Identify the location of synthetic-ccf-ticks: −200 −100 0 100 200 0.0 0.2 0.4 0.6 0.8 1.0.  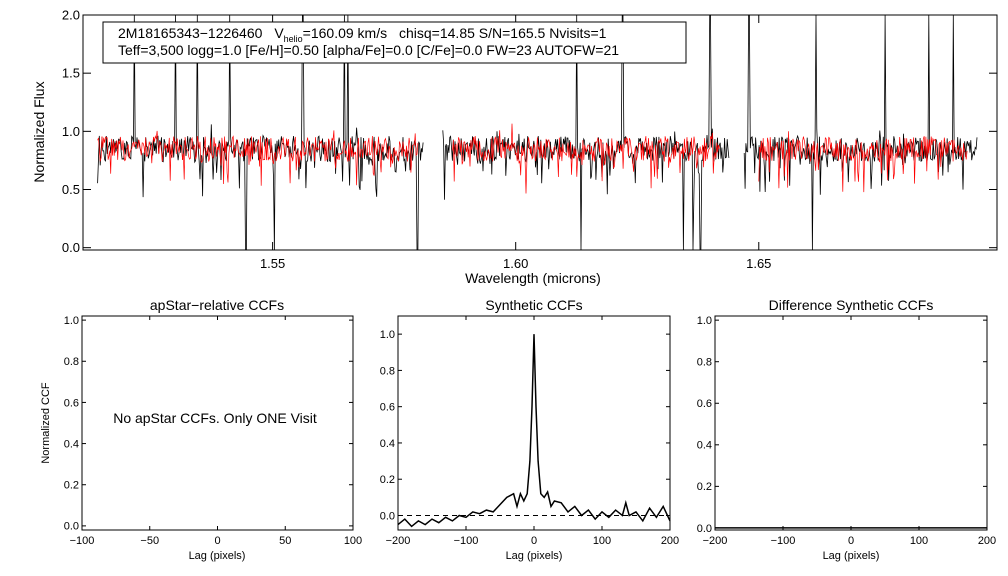
(529, 431).